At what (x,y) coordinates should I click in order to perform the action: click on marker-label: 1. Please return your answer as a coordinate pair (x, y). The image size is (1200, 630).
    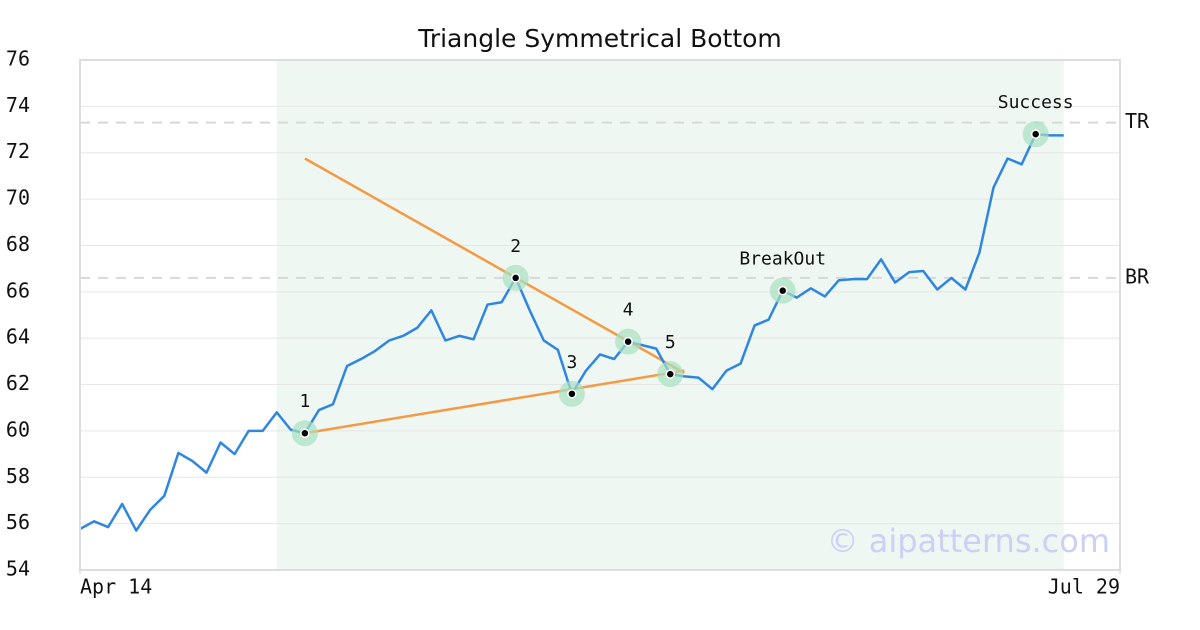
    Looking at the image, I should click on (304, 401).